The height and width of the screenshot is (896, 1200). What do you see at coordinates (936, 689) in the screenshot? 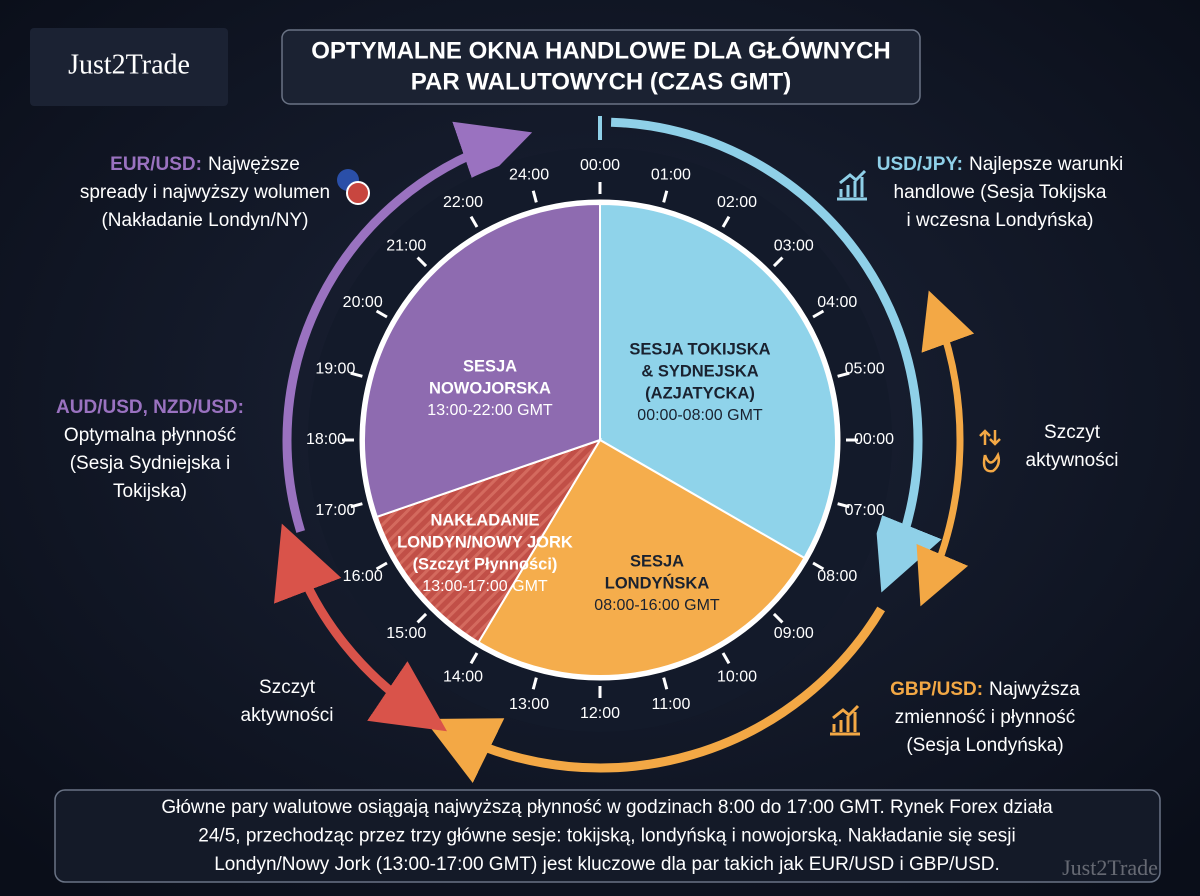
I see `pair-name: GBP/USD:` at bounding box center [936, 689].